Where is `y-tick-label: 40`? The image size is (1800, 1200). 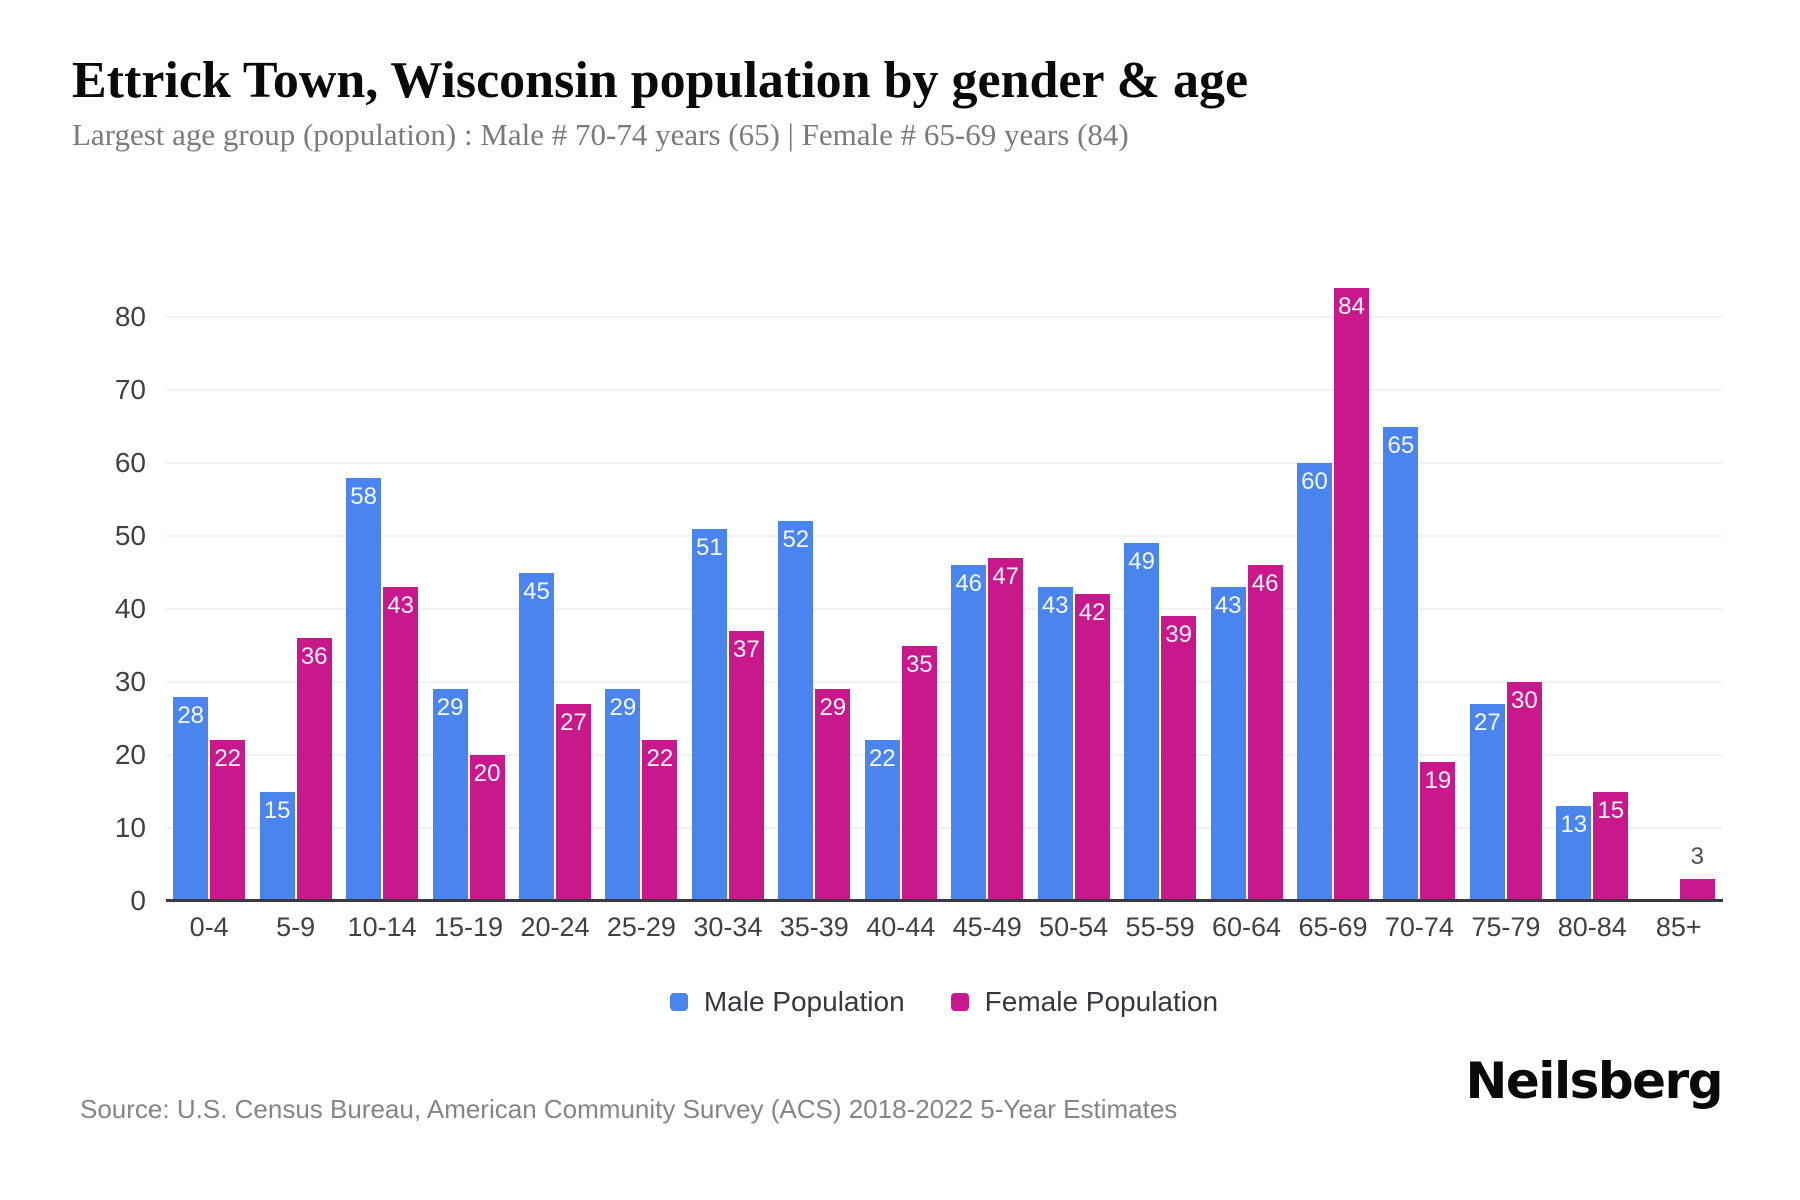
y-tick-label: 40 is located at coordinates (130, 608).